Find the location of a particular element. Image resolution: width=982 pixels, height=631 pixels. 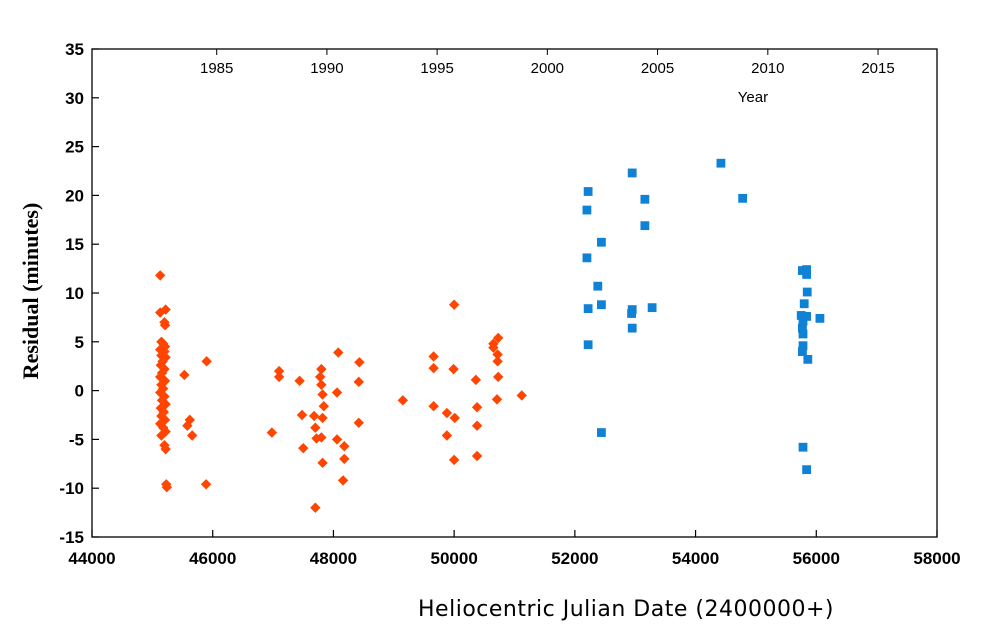

x-axis-title: Heliocentric Julian Date (2400000+) is located at coordinates (626, 609).